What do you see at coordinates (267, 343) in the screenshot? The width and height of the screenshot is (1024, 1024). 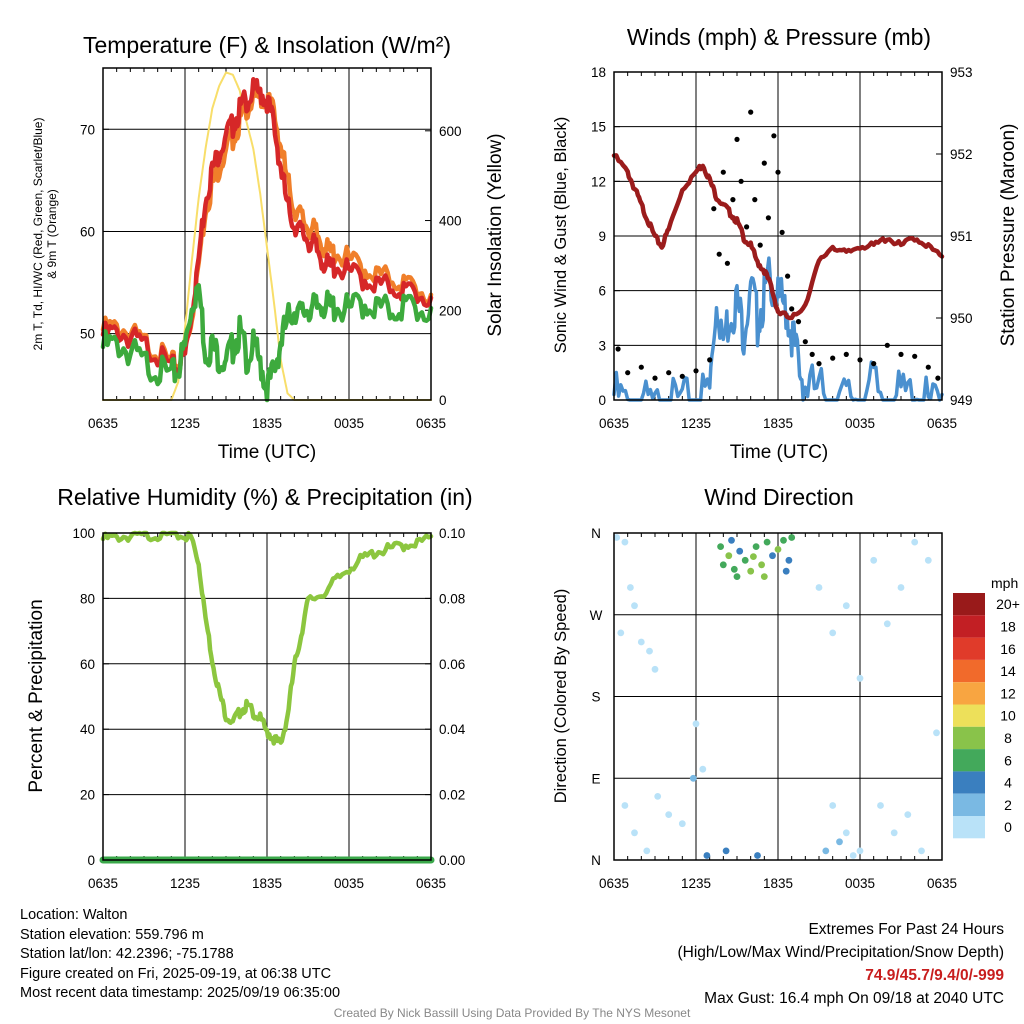 I see `dewpoint-line` at bounding box center [267, 343].